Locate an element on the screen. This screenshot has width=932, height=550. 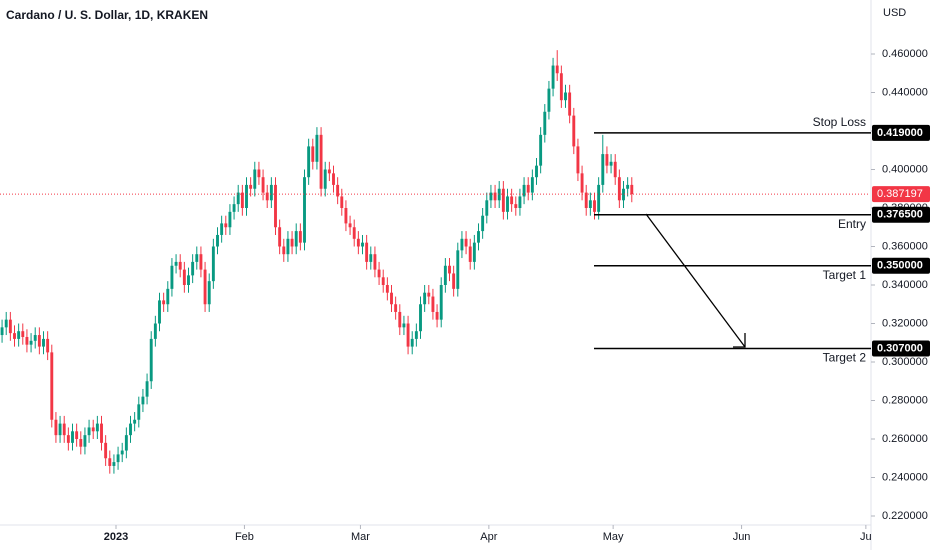
y-tick-label: 0.280000 is located at coordinates (905, 400).